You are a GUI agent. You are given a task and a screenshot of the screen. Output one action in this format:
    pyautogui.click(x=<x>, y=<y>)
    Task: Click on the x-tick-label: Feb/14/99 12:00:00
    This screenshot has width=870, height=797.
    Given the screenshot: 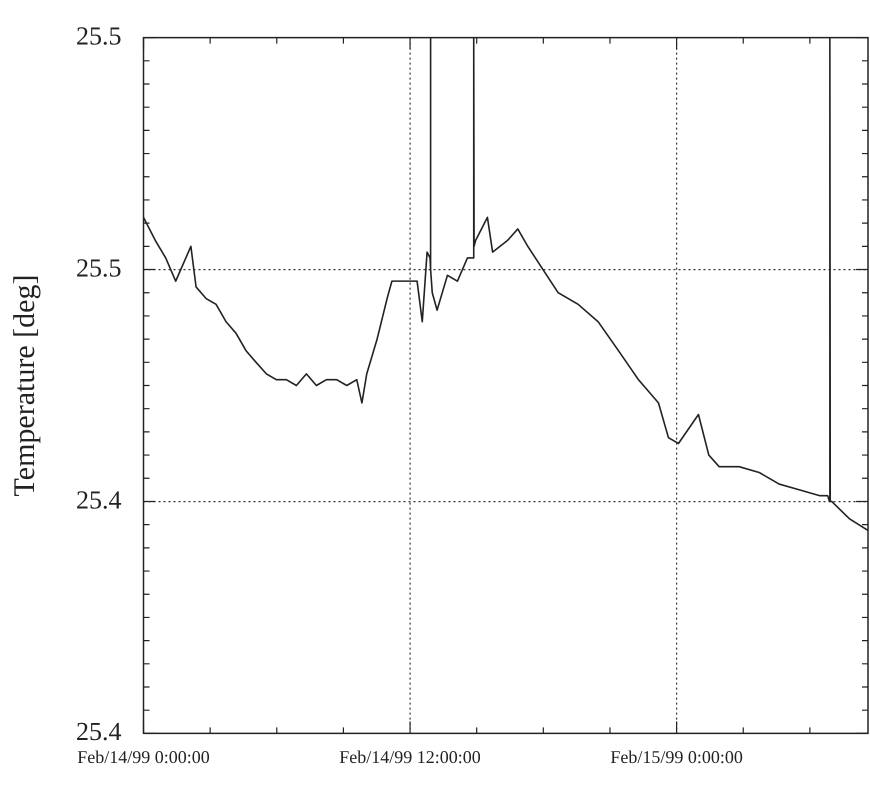 What is the action you would take?
    pyautogui.click(x=410, y=756)
    